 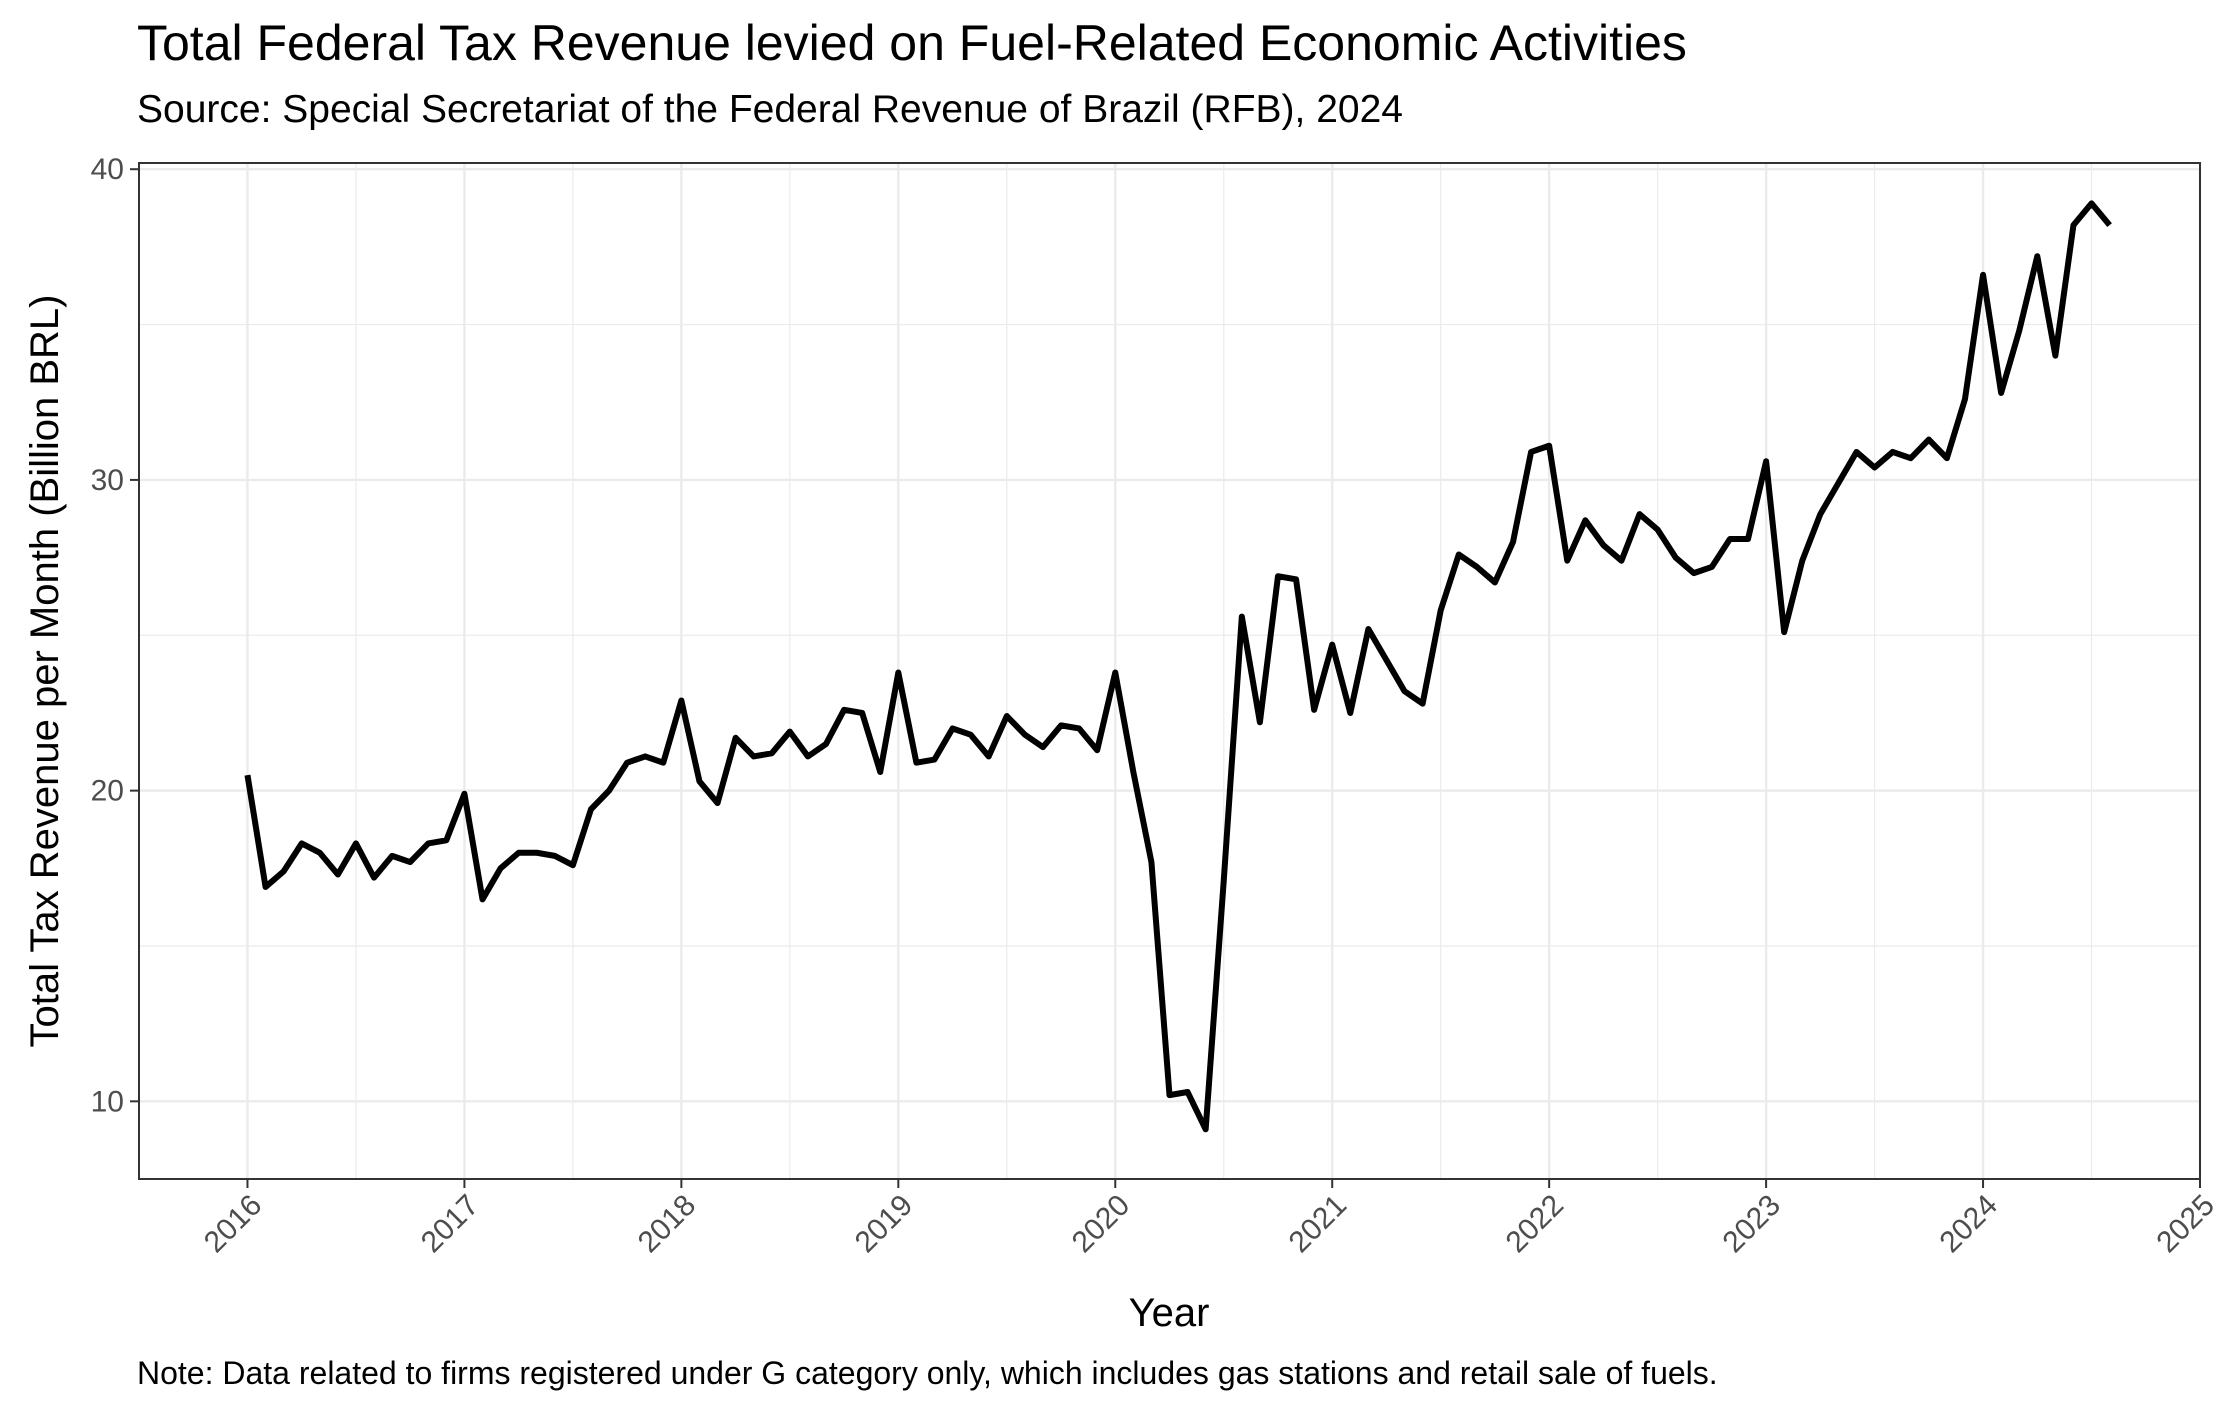 What do you see at coordinates (107, 480) in the screenshot?
I see `y-tick-label: 30` at bounding box center [107, 480].